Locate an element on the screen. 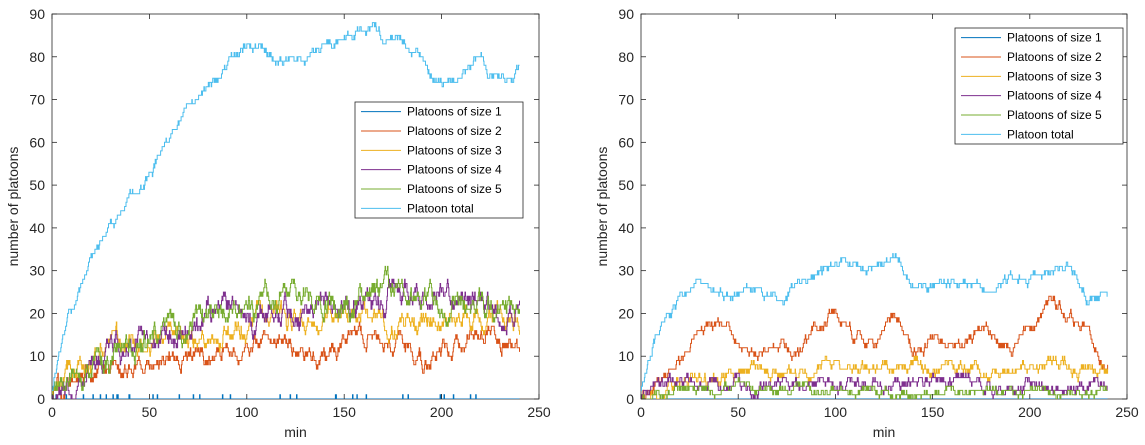 This screenshot has width=1145, height=445. series-group is located at coordinates (875, 326).